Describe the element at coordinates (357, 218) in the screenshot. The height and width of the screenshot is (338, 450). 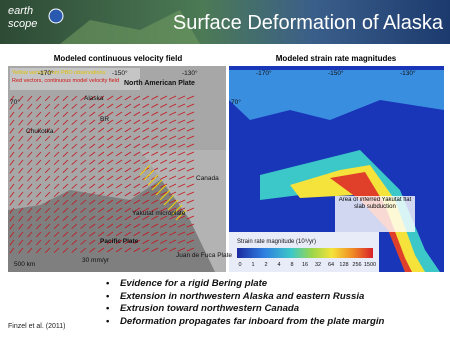
I see `strain-zone` at that location.